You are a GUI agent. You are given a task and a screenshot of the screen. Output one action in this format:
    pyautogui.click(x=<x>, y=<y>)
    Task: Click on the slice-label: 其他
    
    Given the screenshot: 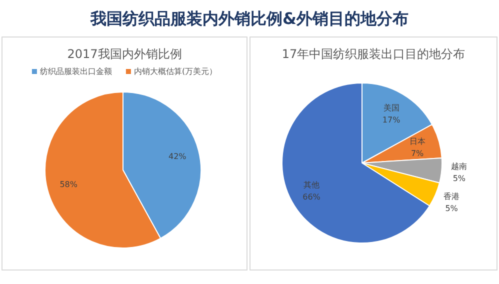 What is the action you would take?
    pyautogui.click(x=312, y=185)
    